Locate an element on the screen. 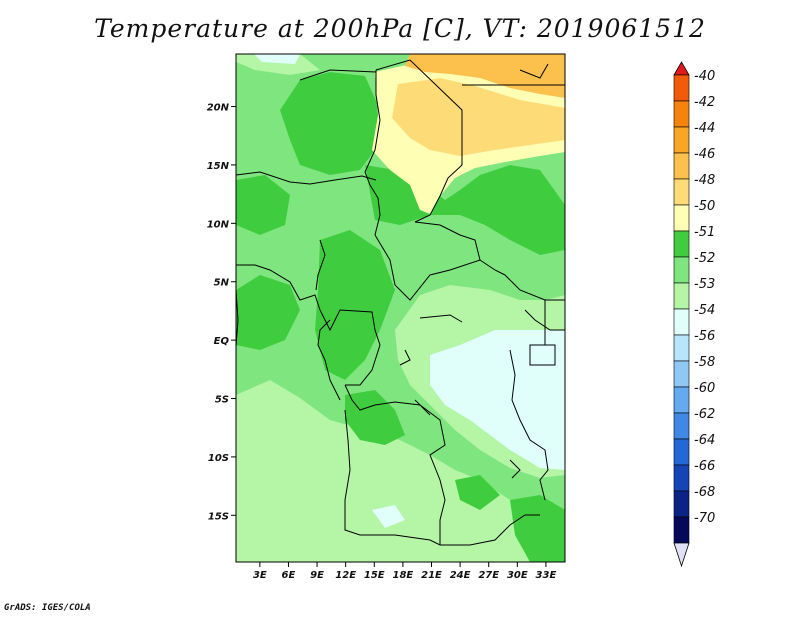  lat-tick-label: 15N is located at coordinates (218, 166).